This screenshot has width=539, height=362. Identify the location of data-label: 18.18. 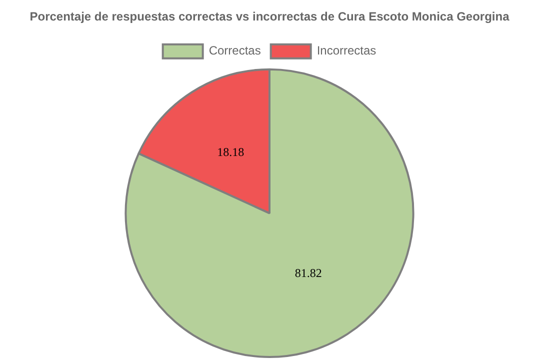
(230, 151).